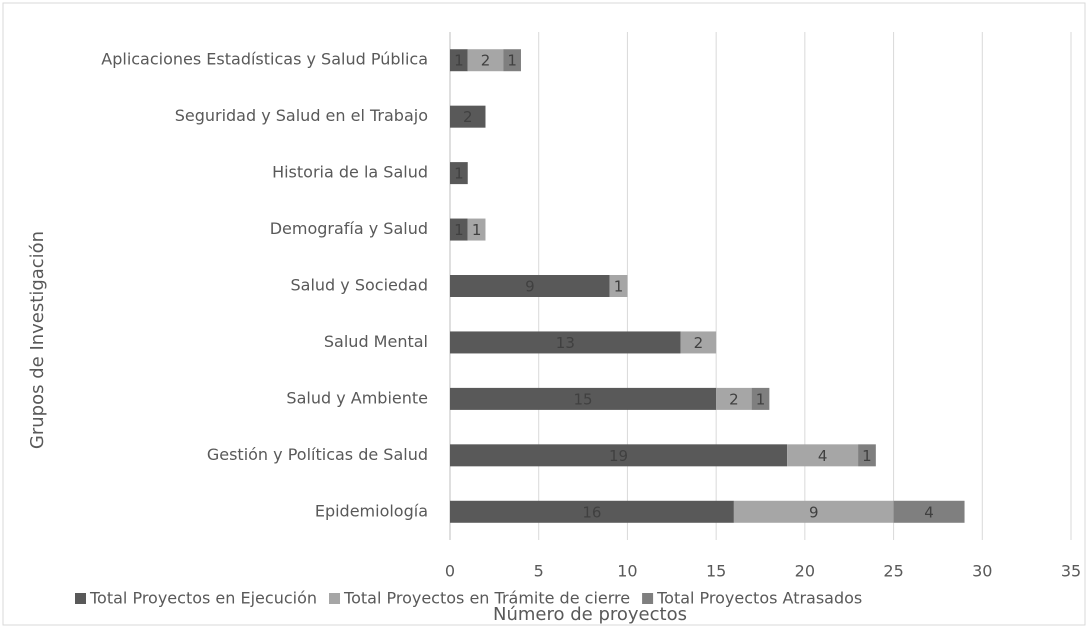 The width and height of the screenshot is (1088, 628). What do you see at coordinates (349, 228) in the screenshot?
I see `y-tick-label: Demografía y Salud` at bounding box center [349, 228].